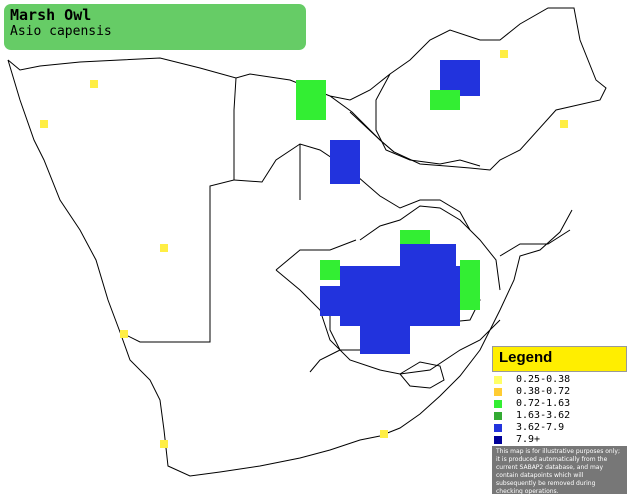 The image size is (627, 496). Describe the element at coordinates (388, 195) in the screenshot. I see `green-cells` at that location.